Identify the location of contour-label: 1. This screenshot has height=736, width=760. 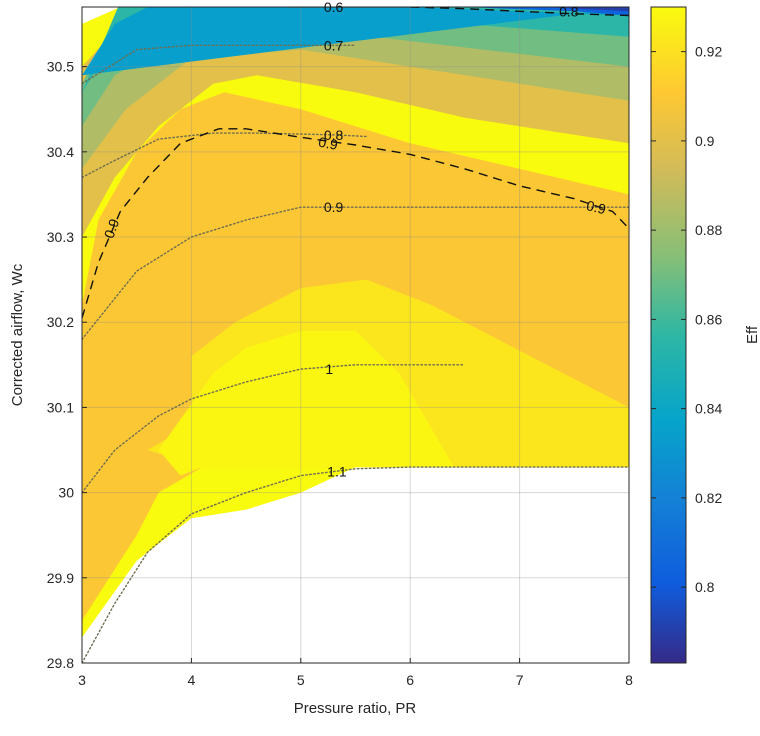
(329, 369).